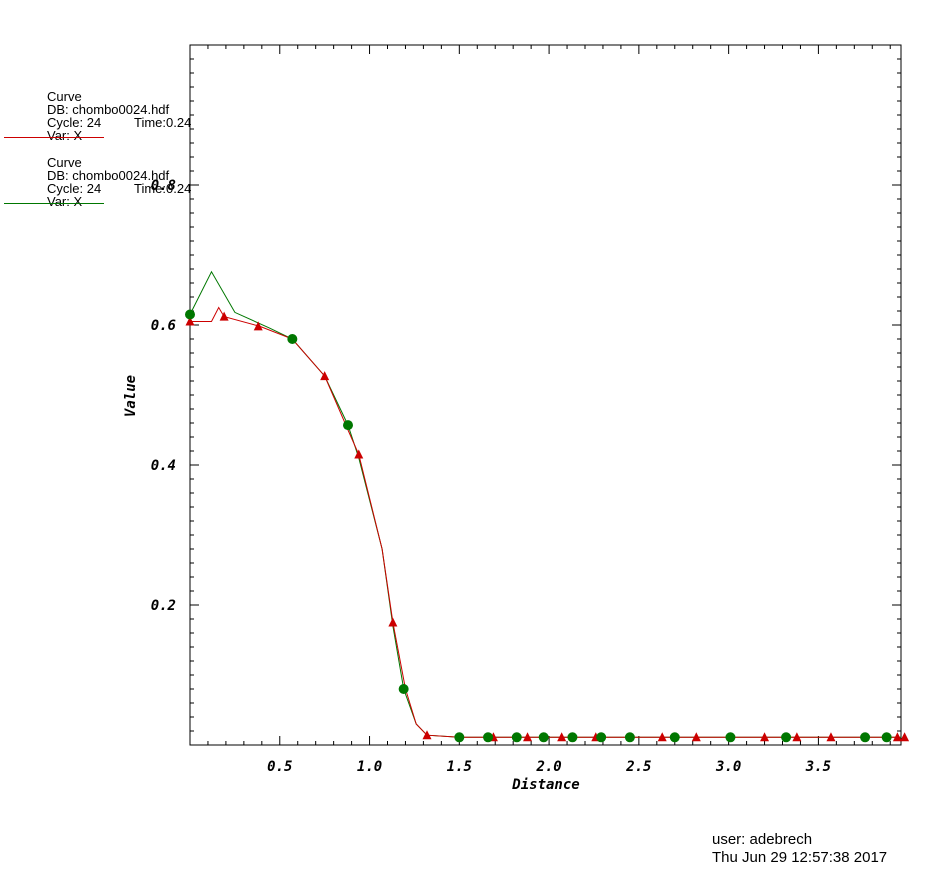 This screenshot has width=950, height=878. I want to click on x-tick-label: 1.0, so click(369, 767).